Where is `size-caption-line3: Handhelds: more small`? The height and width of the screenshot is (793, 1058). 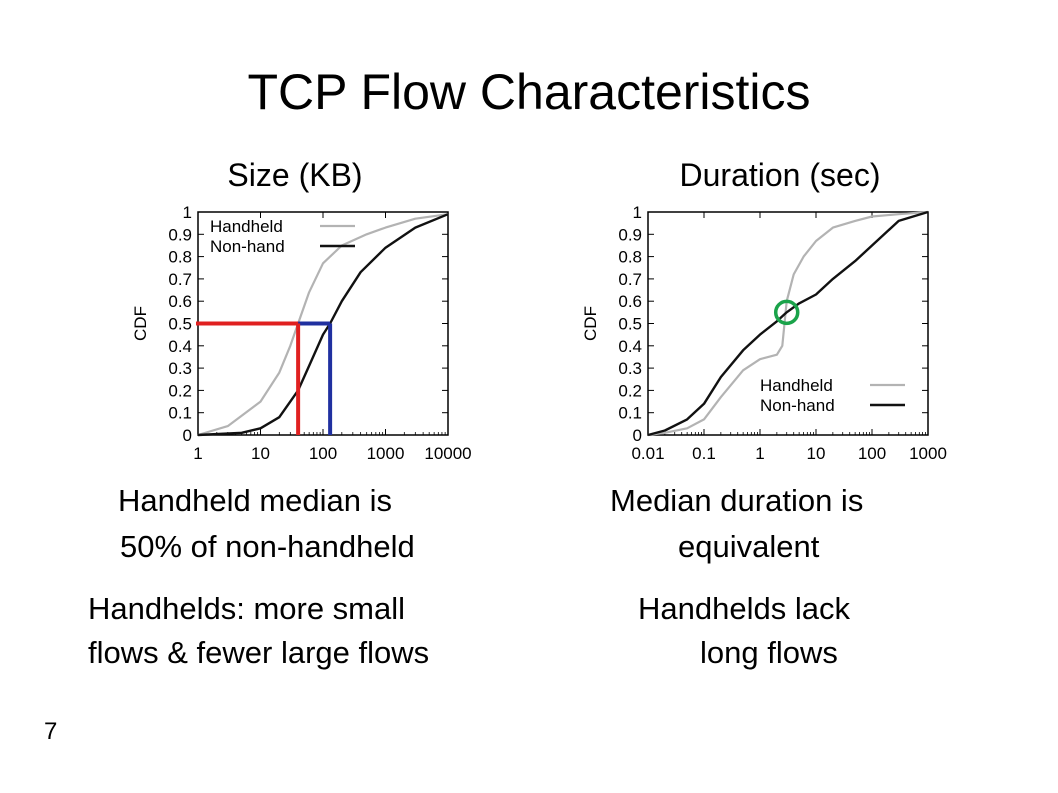
size-caption-line3: Handhelds: more small is located at coordinates (247, 608).